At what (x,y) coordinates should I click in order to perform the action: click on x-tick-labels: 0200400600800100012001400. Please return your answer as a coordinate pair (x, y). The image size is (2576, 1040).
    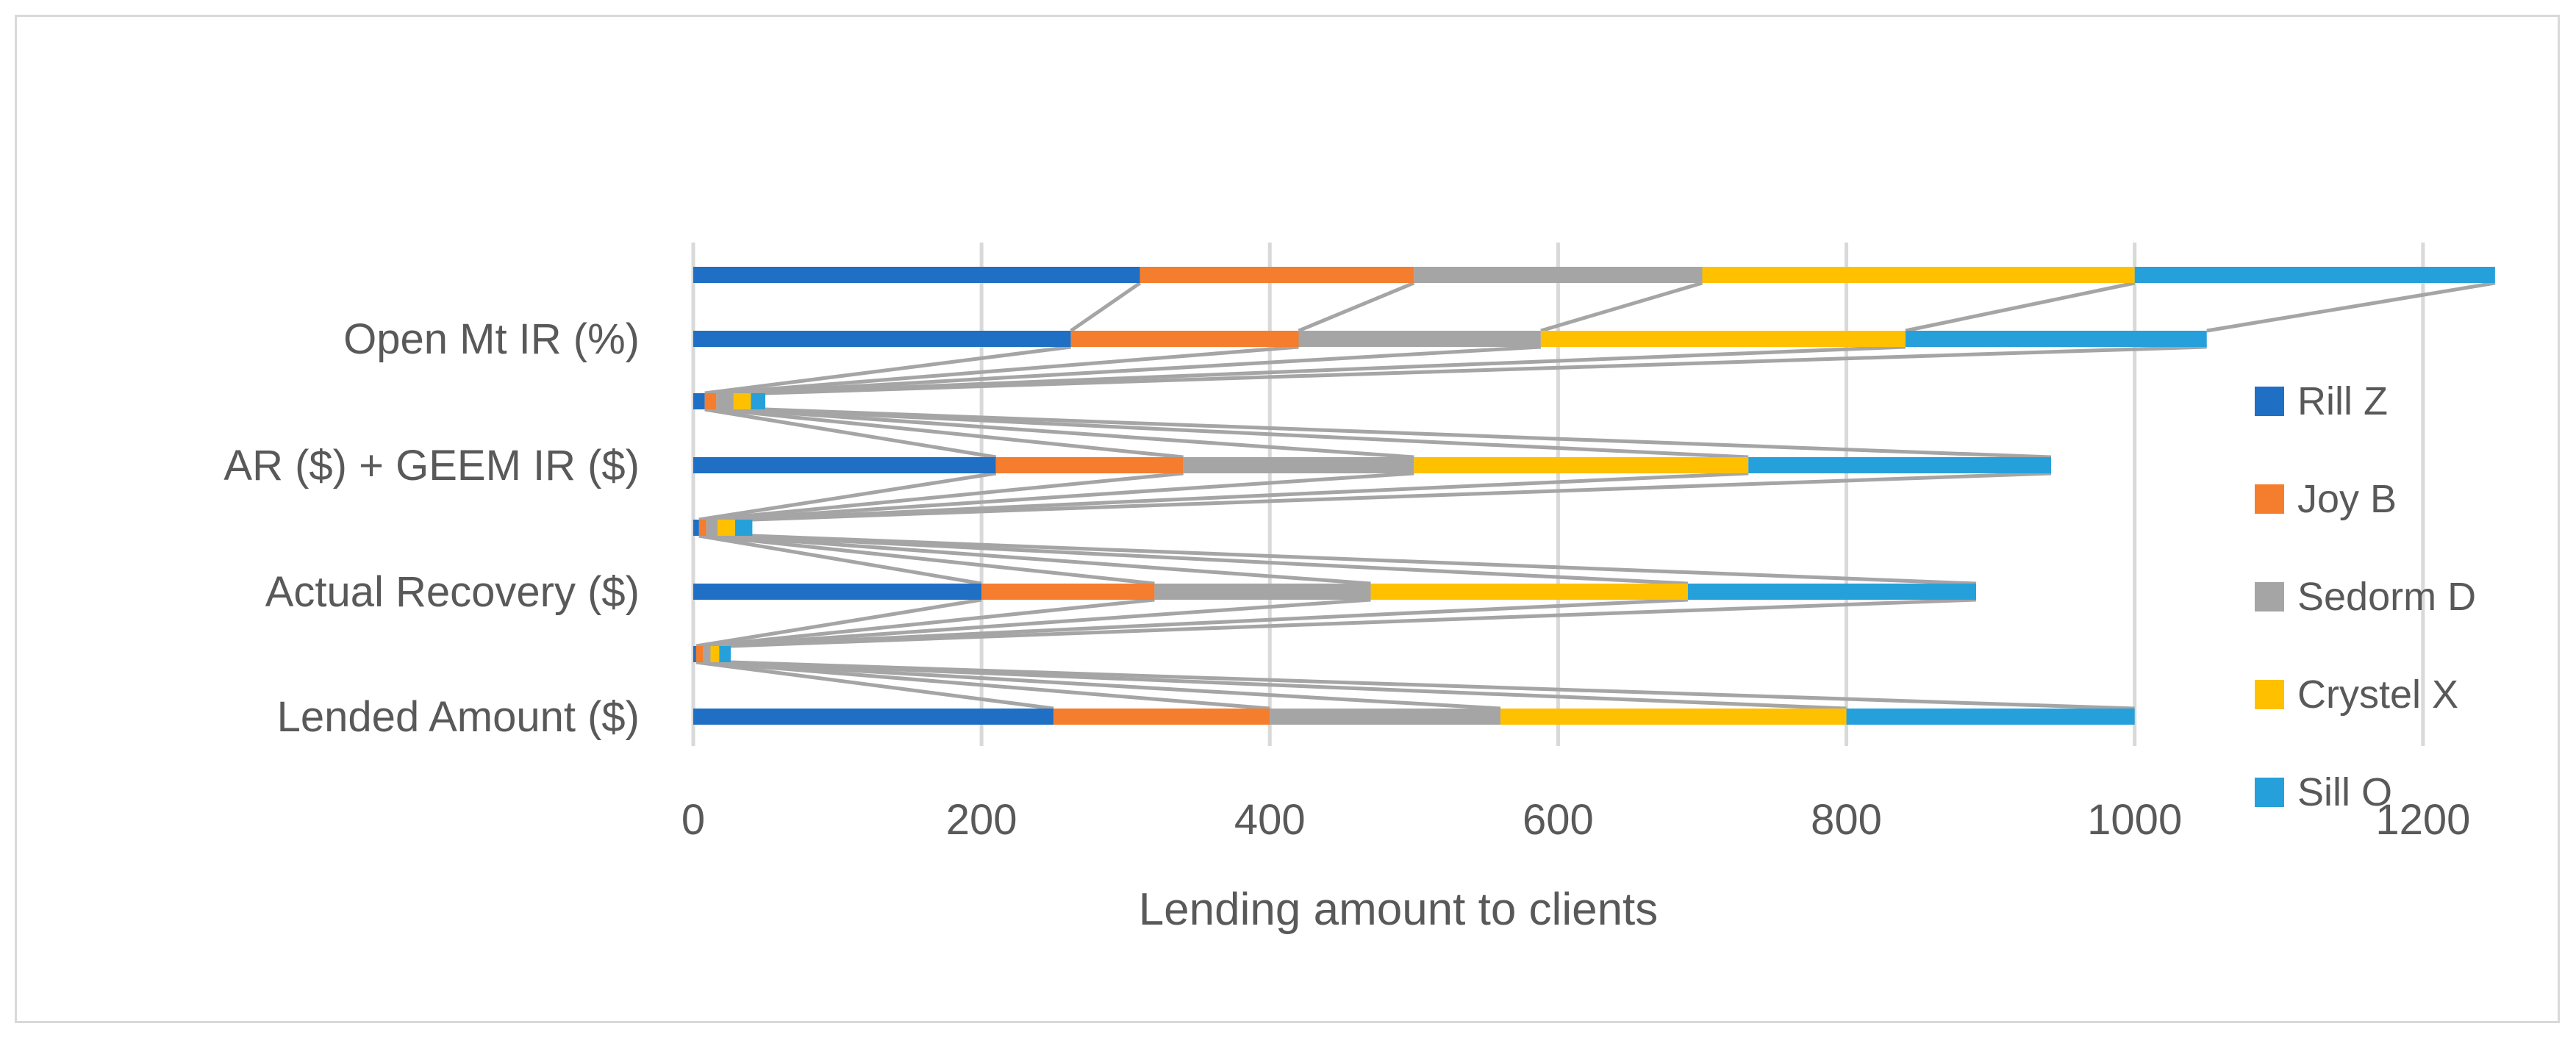
    Looking at the image, I should click on (1575, 820).